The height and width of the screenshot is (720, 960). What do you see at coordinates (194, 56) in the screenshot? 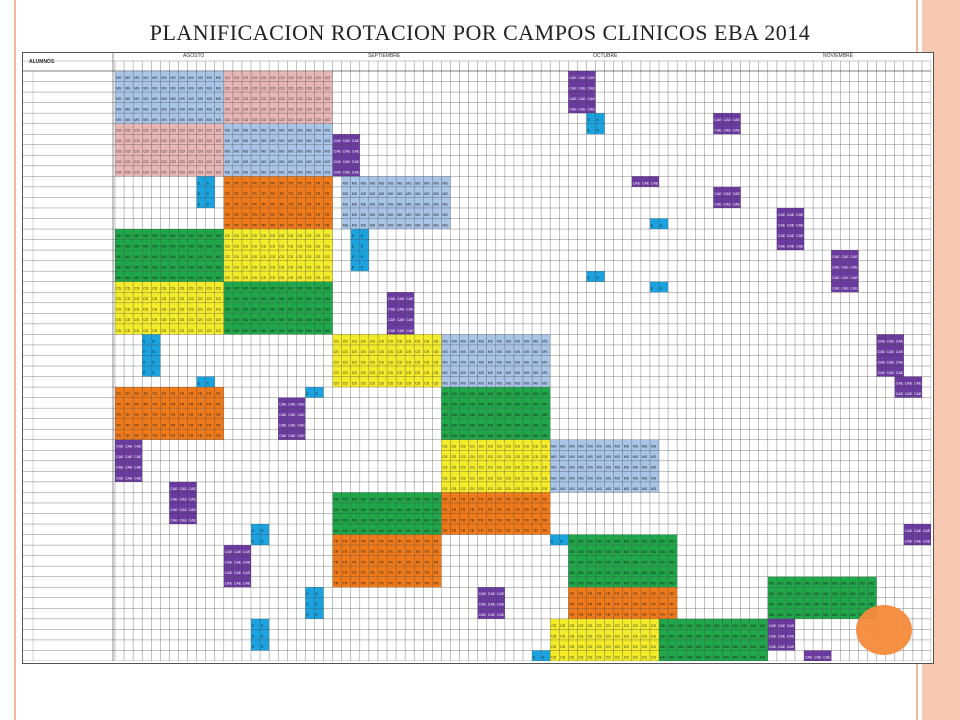
I see `month-august: AGOSTO` at bounding box center [194, 56].